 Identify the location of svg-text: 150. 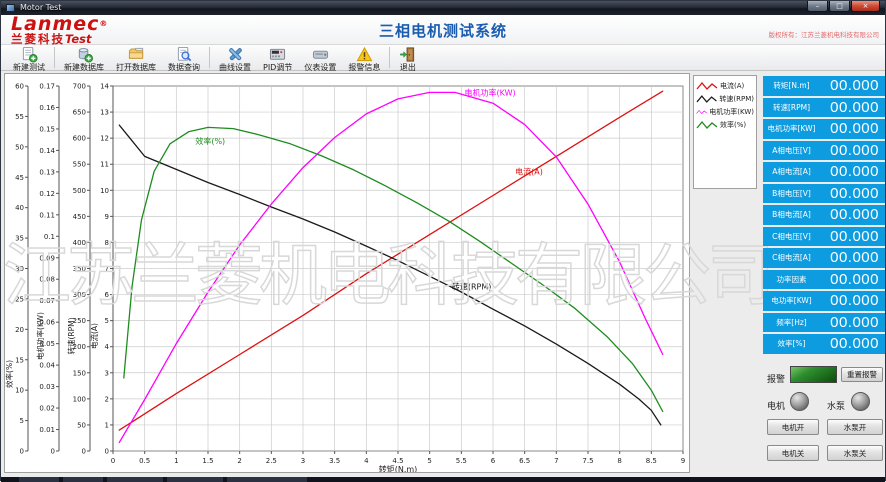
(79, 373).